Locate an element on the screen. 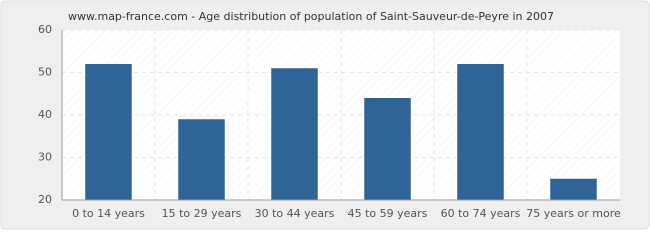  x-tick-label: 15 to 29 years is located at coordinates (202, 213).